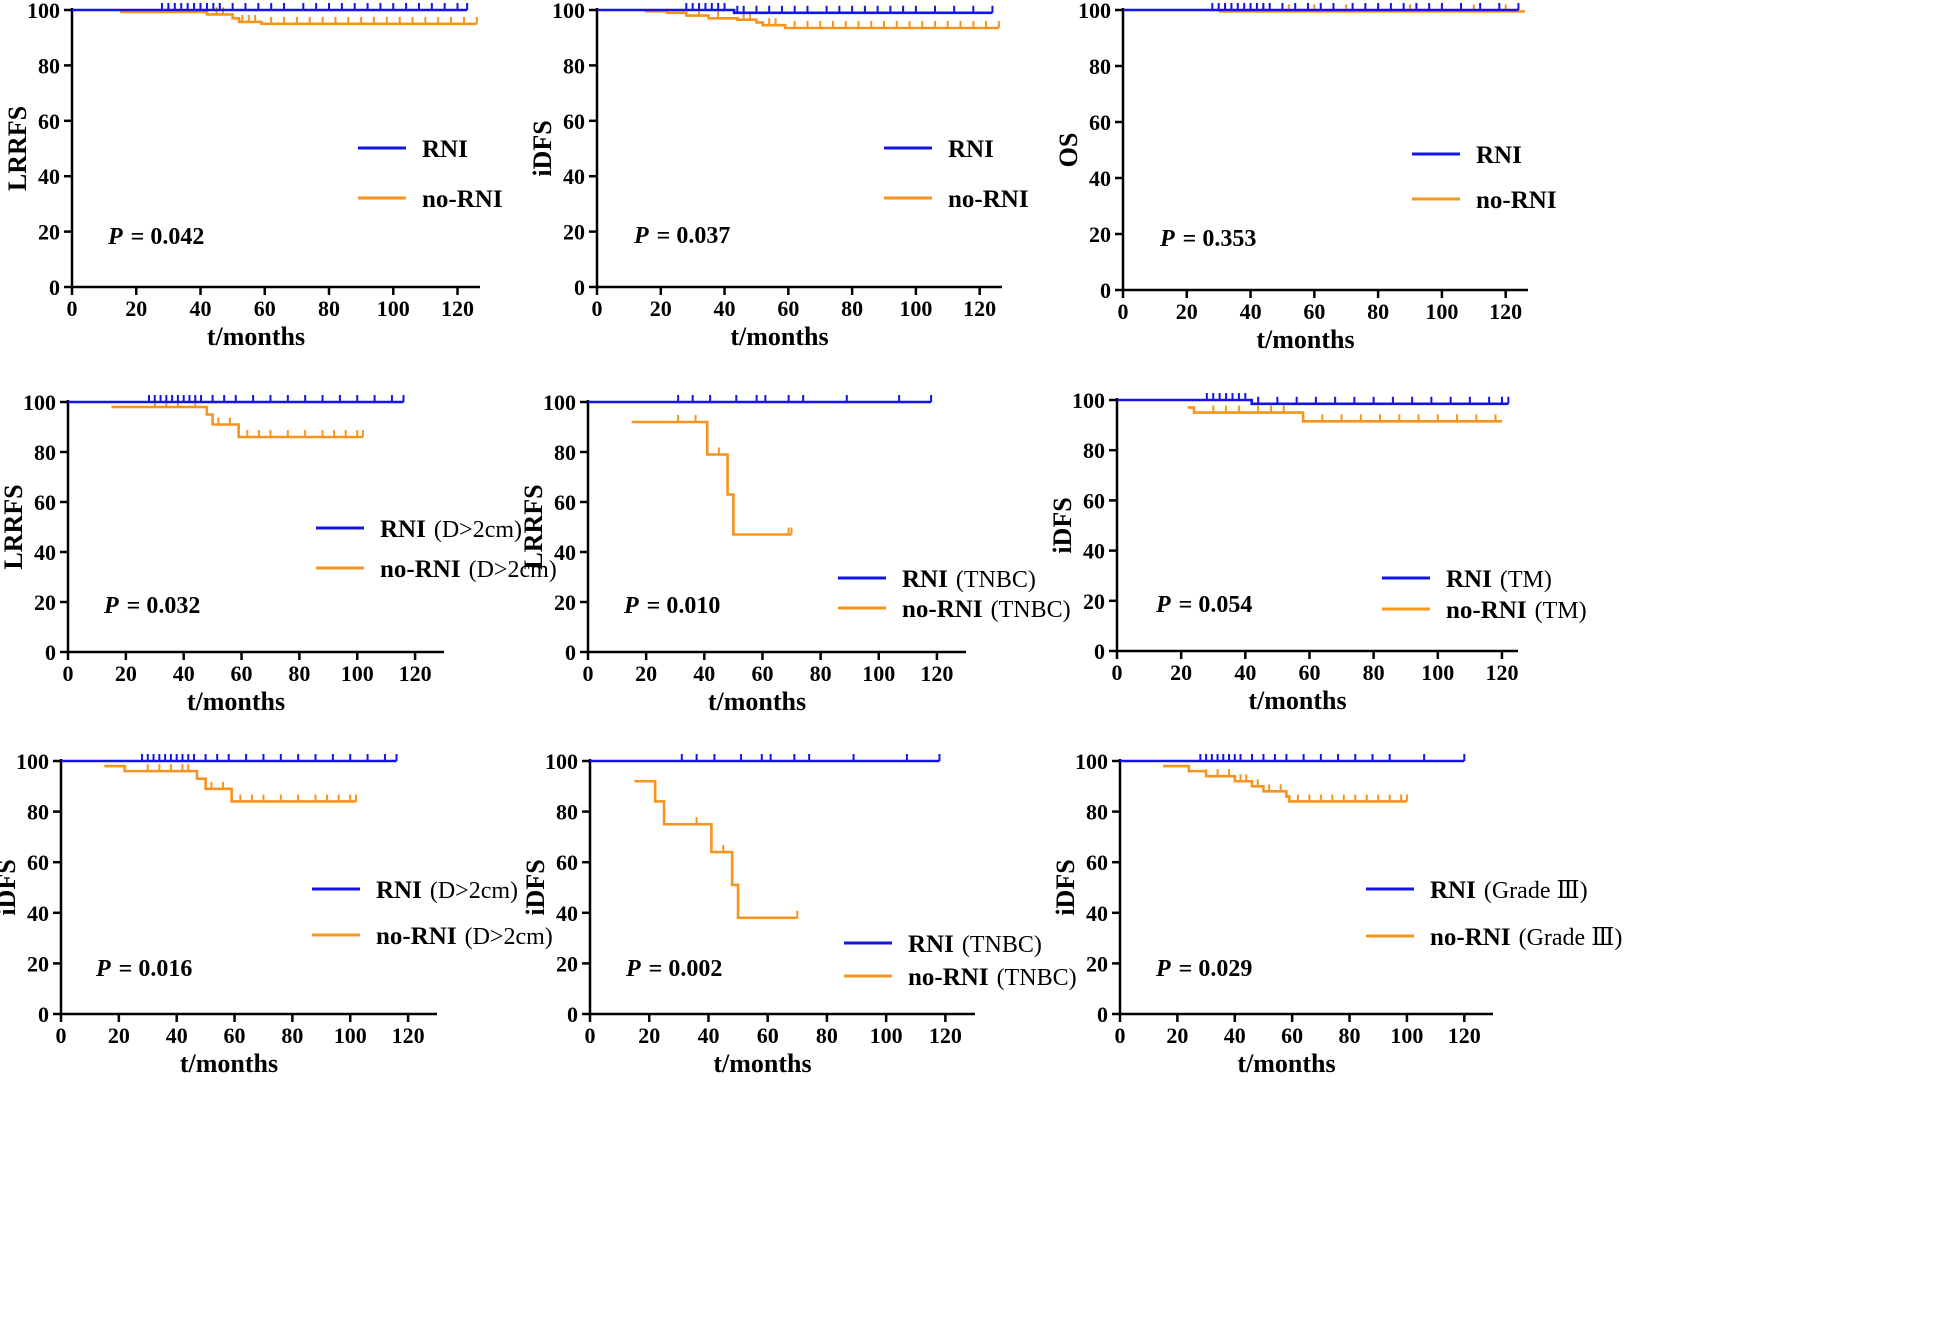  What do you see at coordinates (684, 606) in the screenshot?
I see `p-value: = 0.010` at bounding box center [684, 606].